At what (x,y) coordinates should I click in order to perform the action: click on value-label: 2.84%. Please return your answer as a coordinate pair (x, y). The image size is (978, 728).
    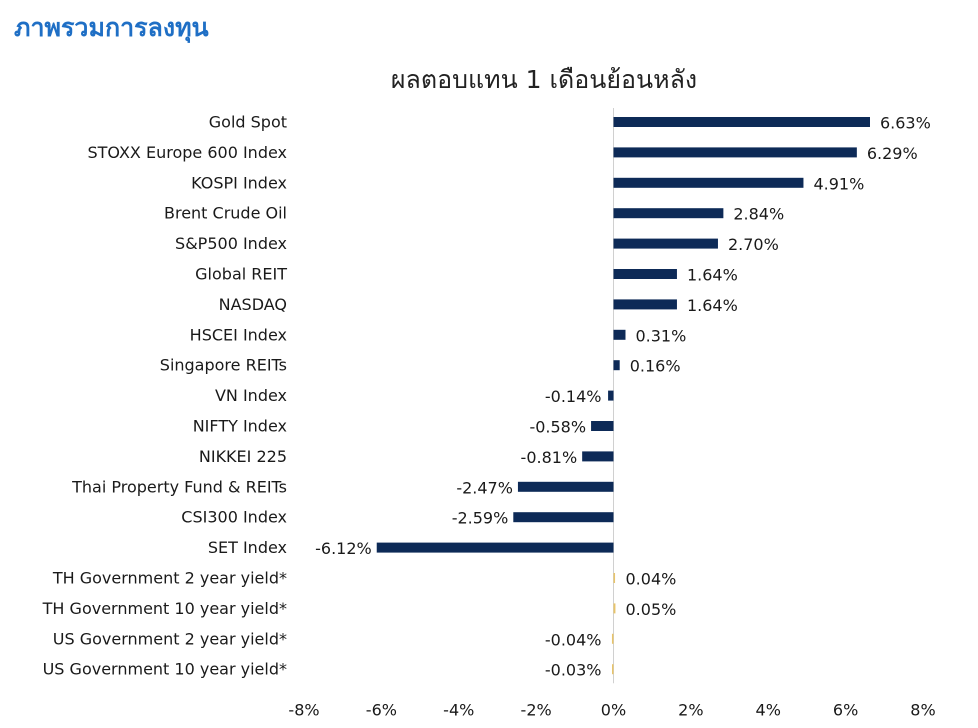
    Looking at the image, I should click on (758, 214).